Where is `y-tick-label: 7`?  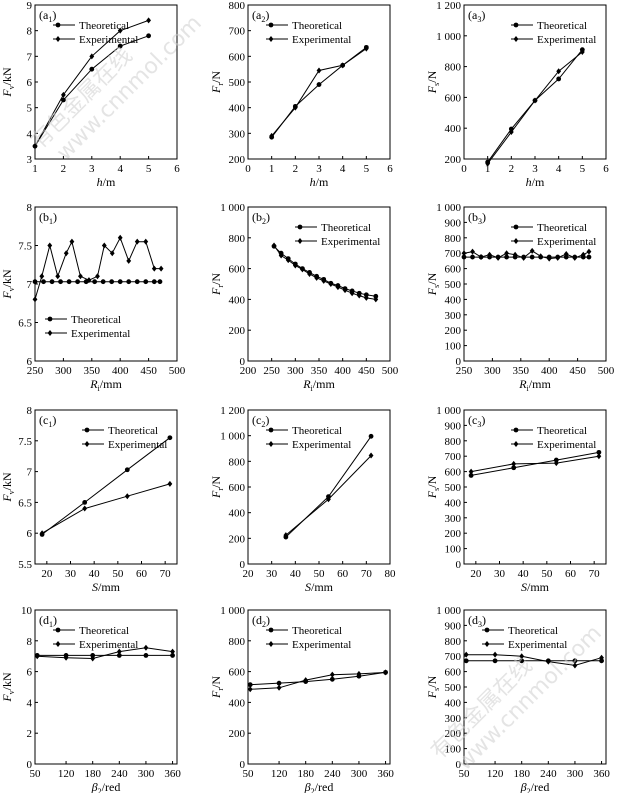
y-tick-label: 7 is located at coordinates (30, 285).